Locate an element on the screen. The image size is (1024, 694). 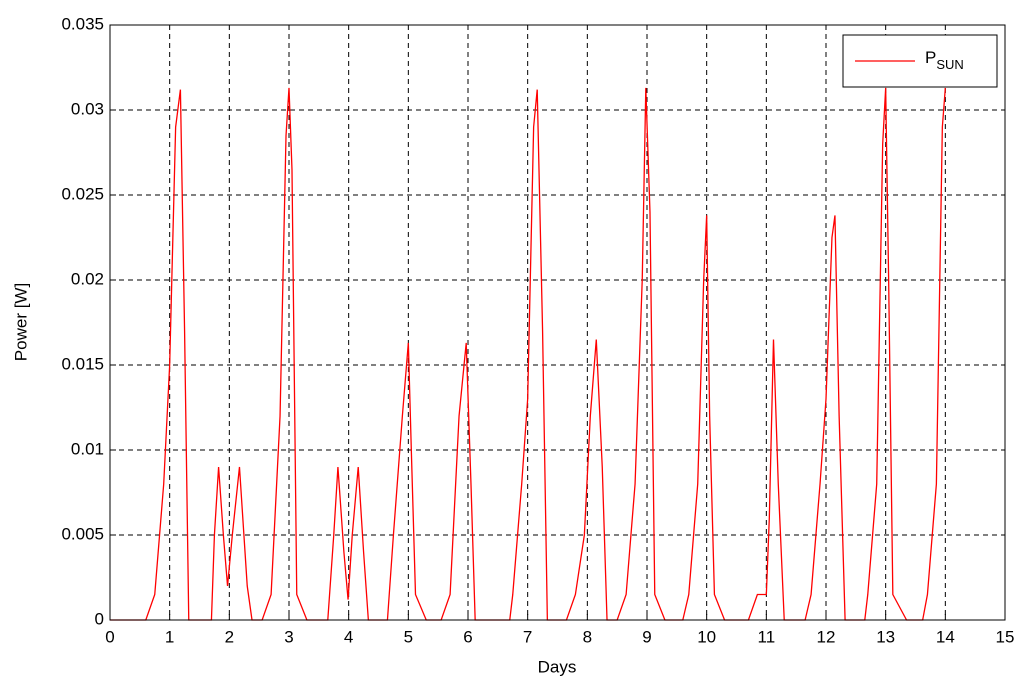
x-tick-label: 5 is located at coordinates (408, 636).